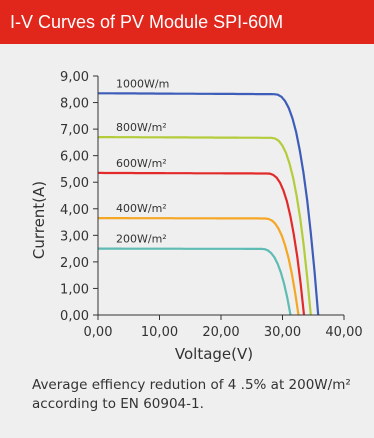 Image resolution: width=374 pixels, height=438 pixels. Describe the element at coordinates (141, 127) in the screenshot. I see `series-label: 800W/m²` at that location.